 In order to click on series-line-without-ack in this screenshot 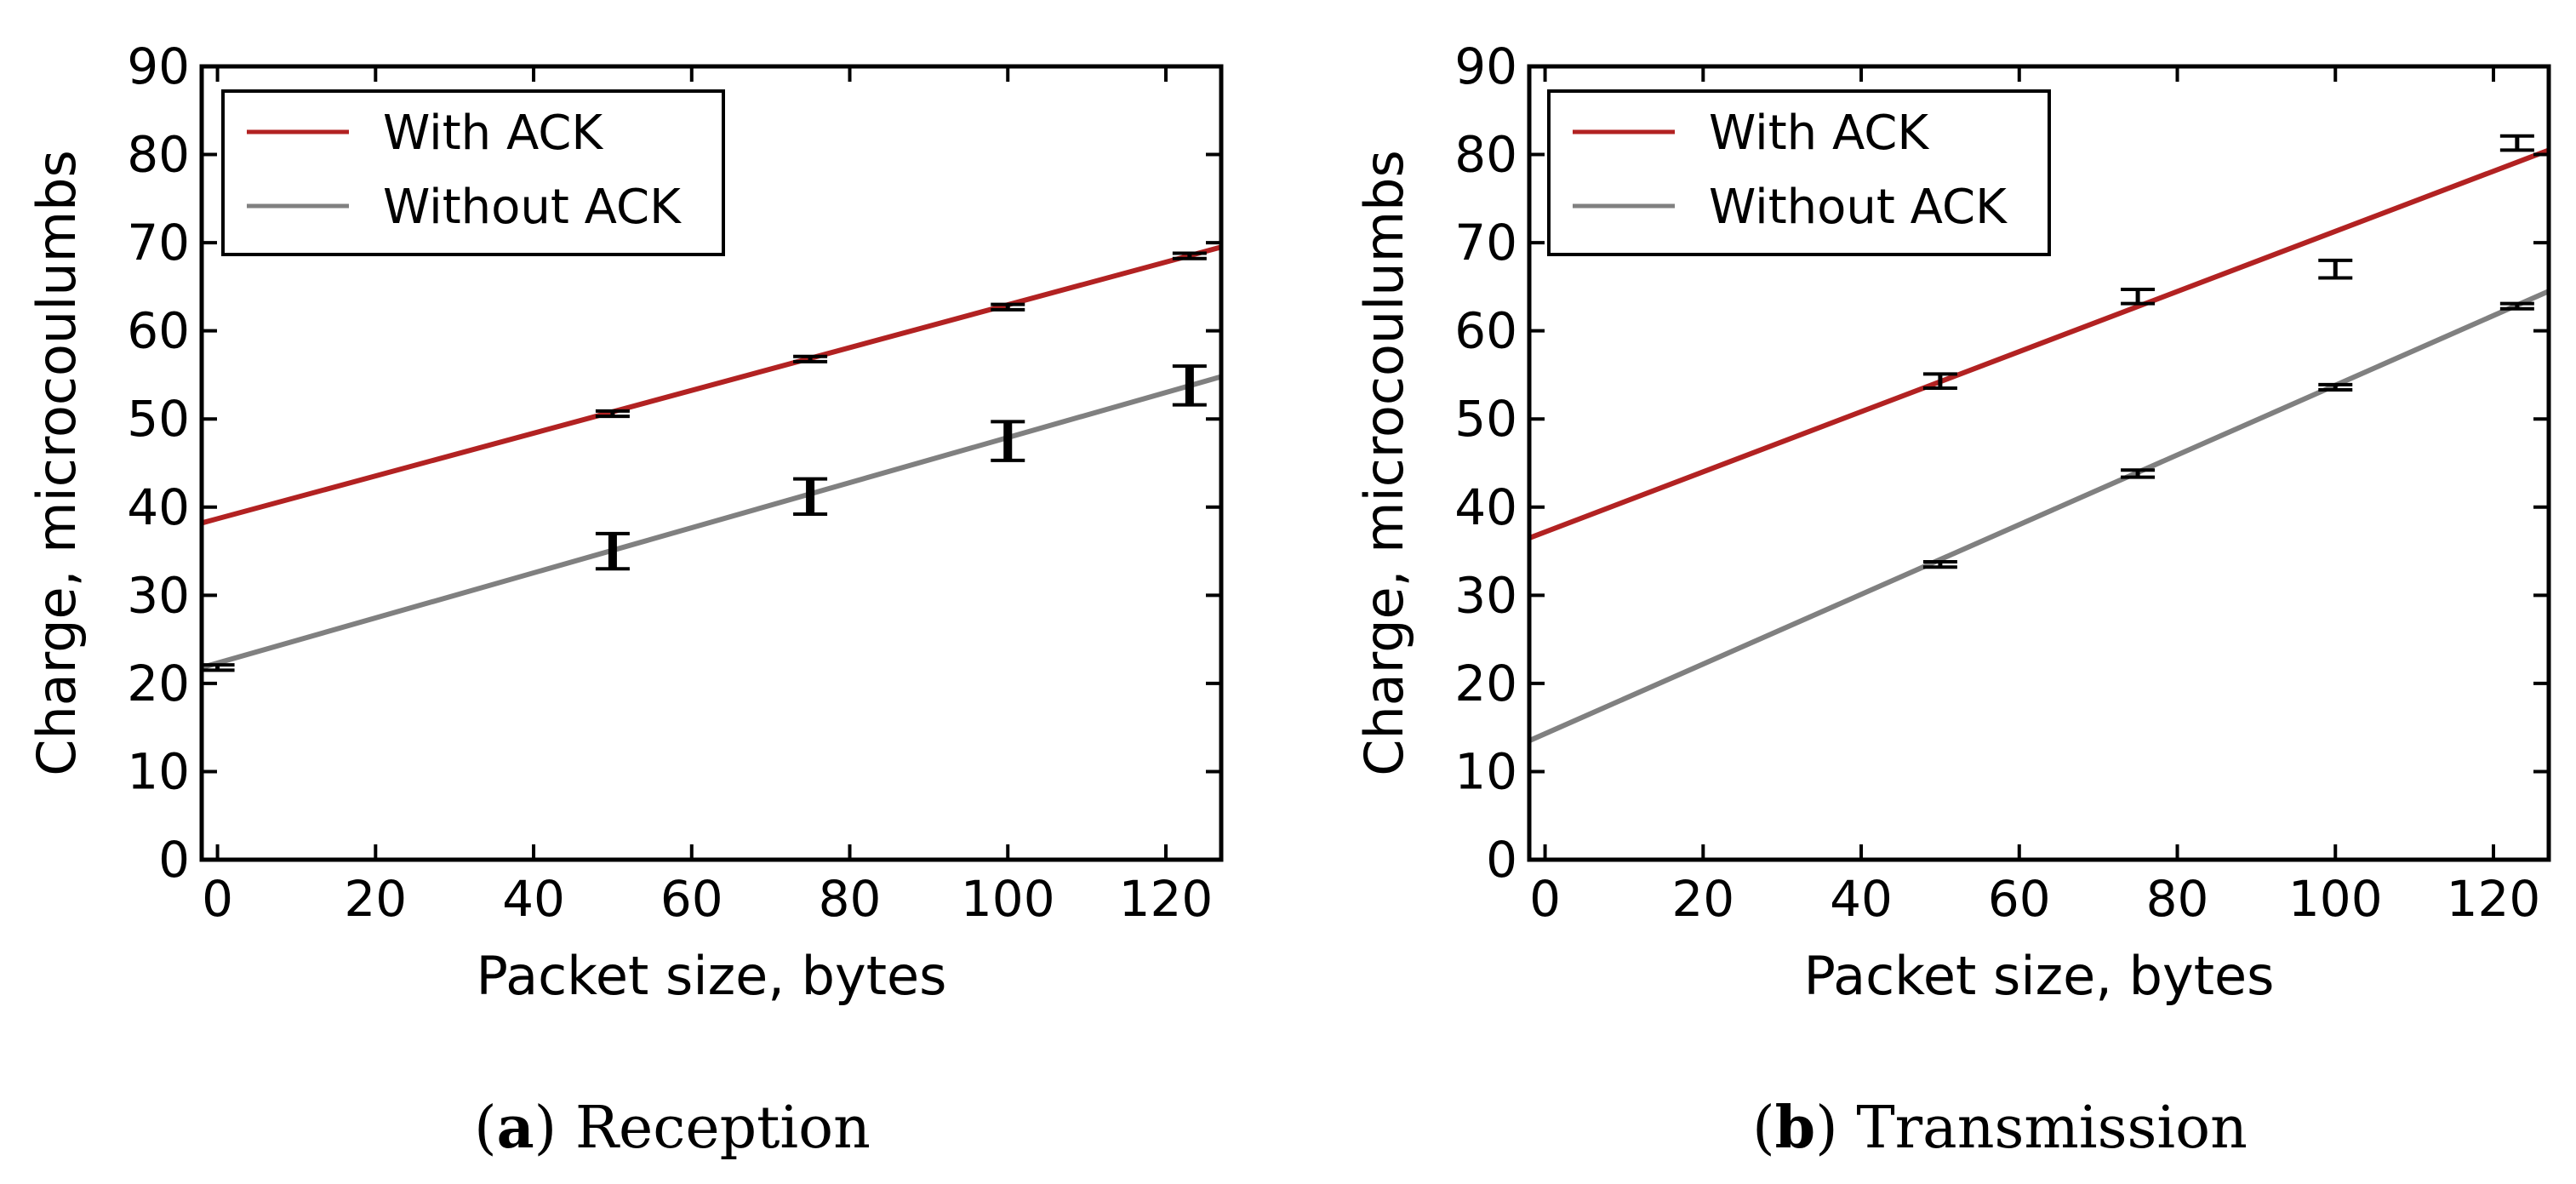, I will do `click(711, 522)`.